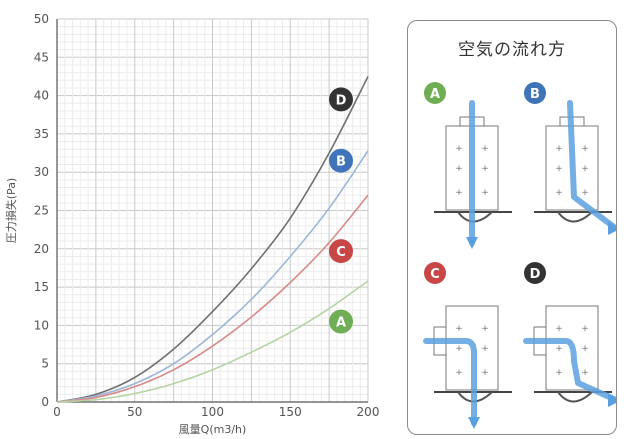  I want to click on diagram-badge-label: C, so click(435, 274).